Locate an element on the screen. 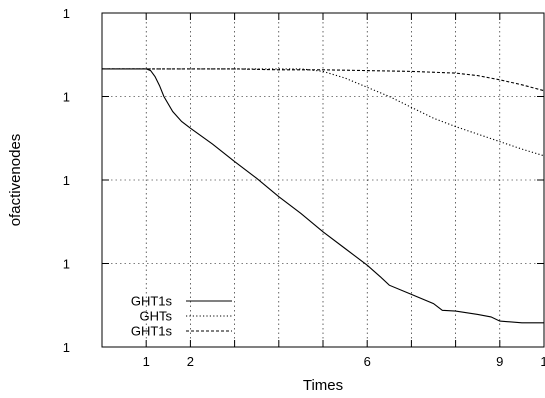 The height and width of the screenshot is (398, 545). y-tick-labels: 1 1 1 1 1 is located at coordinates (66, 180).